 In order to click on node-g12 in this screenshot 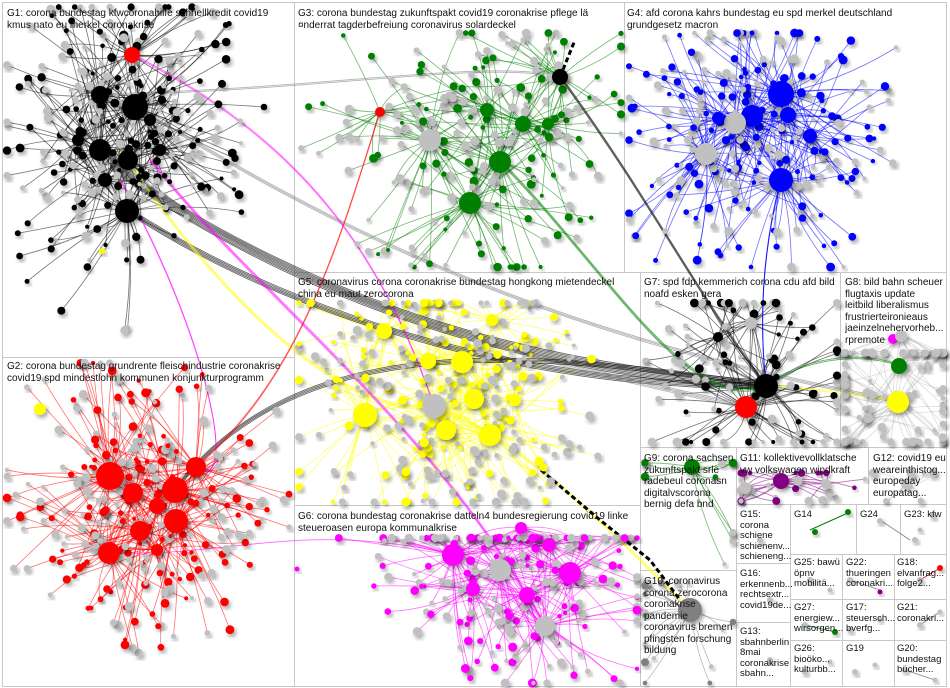, I will do `click(921, 501)`.